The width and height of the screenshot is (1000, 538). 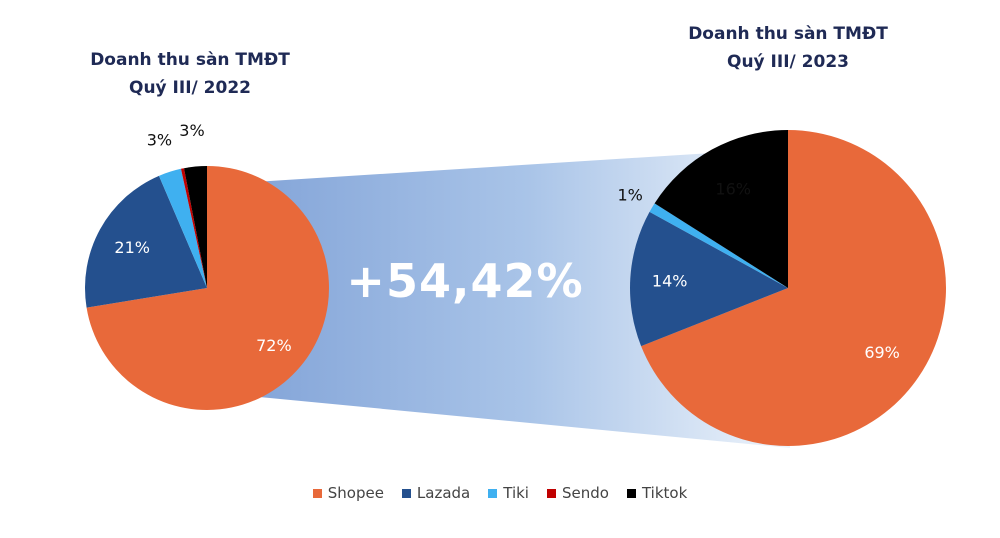 What do you see at coordinates (788, 34) in the screenshot?
I see `chart-title-2023-line1: Doanh thu sàn TMĐT` at bounding box center [788, 34].